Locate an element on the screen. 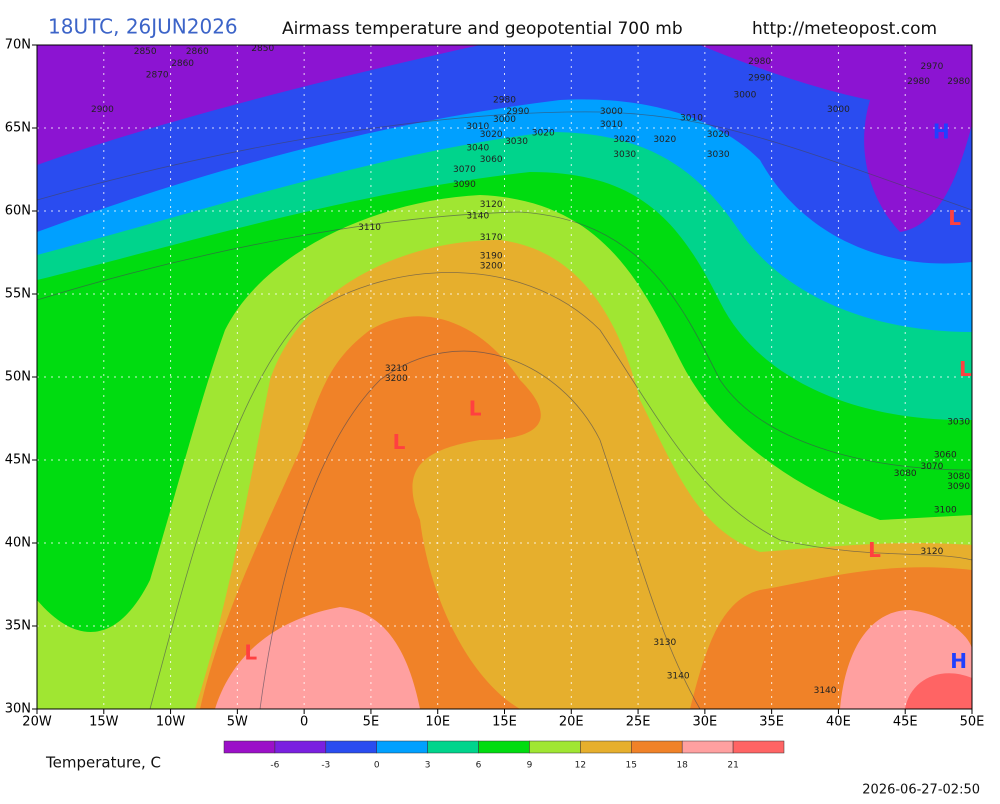 Image resolution: width=1000 pixels, height=804 pixels. contour-label: 2900 is located at coordinates (102, 110).